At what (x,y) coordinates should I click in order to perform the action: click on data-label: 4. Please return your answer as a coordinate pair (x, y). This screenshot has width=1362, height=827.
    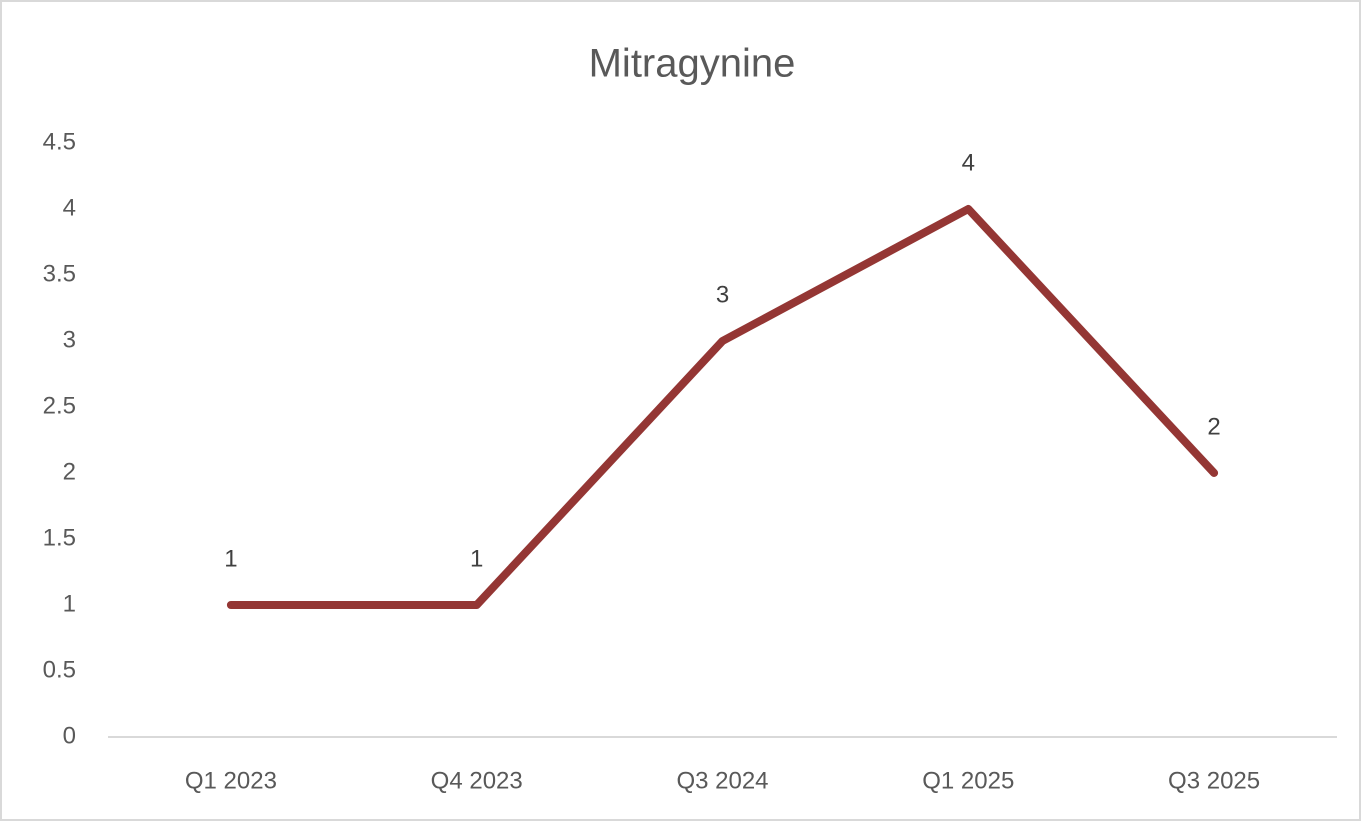
    Looking at the image, I should click on (968, 162).